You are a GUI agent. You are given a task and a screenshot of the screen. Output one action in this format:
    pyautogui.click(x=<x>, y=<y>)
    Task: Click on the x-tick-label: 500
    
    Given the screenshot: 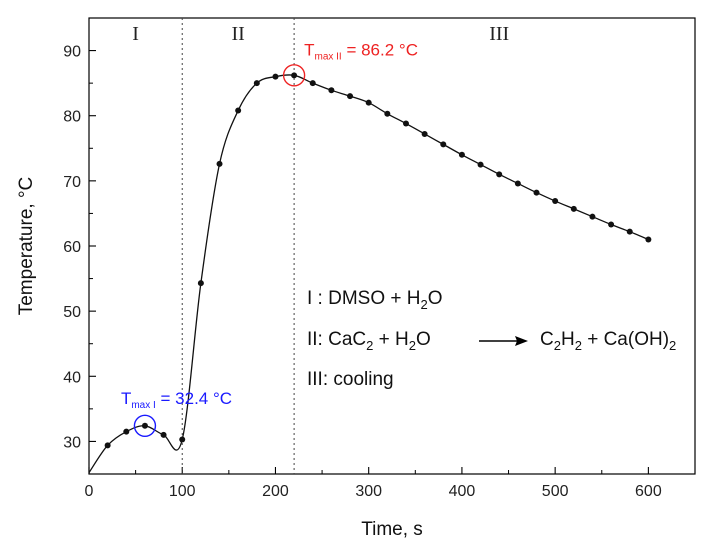 What is the action you would take?
    pyautogui.click(x=555, y=491)
    